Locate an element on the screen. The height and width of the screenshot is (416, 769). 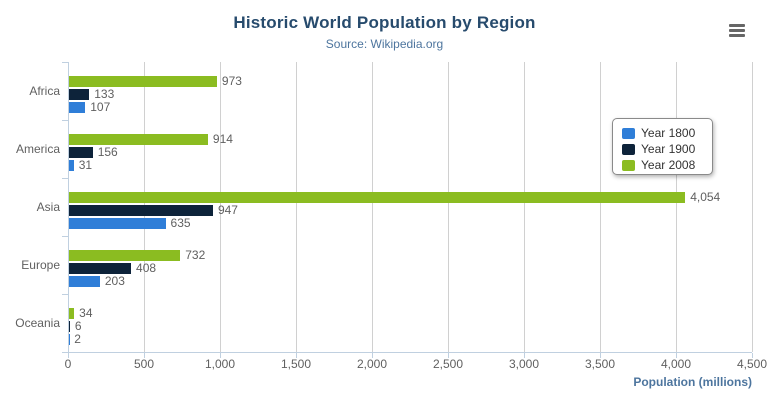
bar-year-1900-asia is located at coordinates (141, 210).